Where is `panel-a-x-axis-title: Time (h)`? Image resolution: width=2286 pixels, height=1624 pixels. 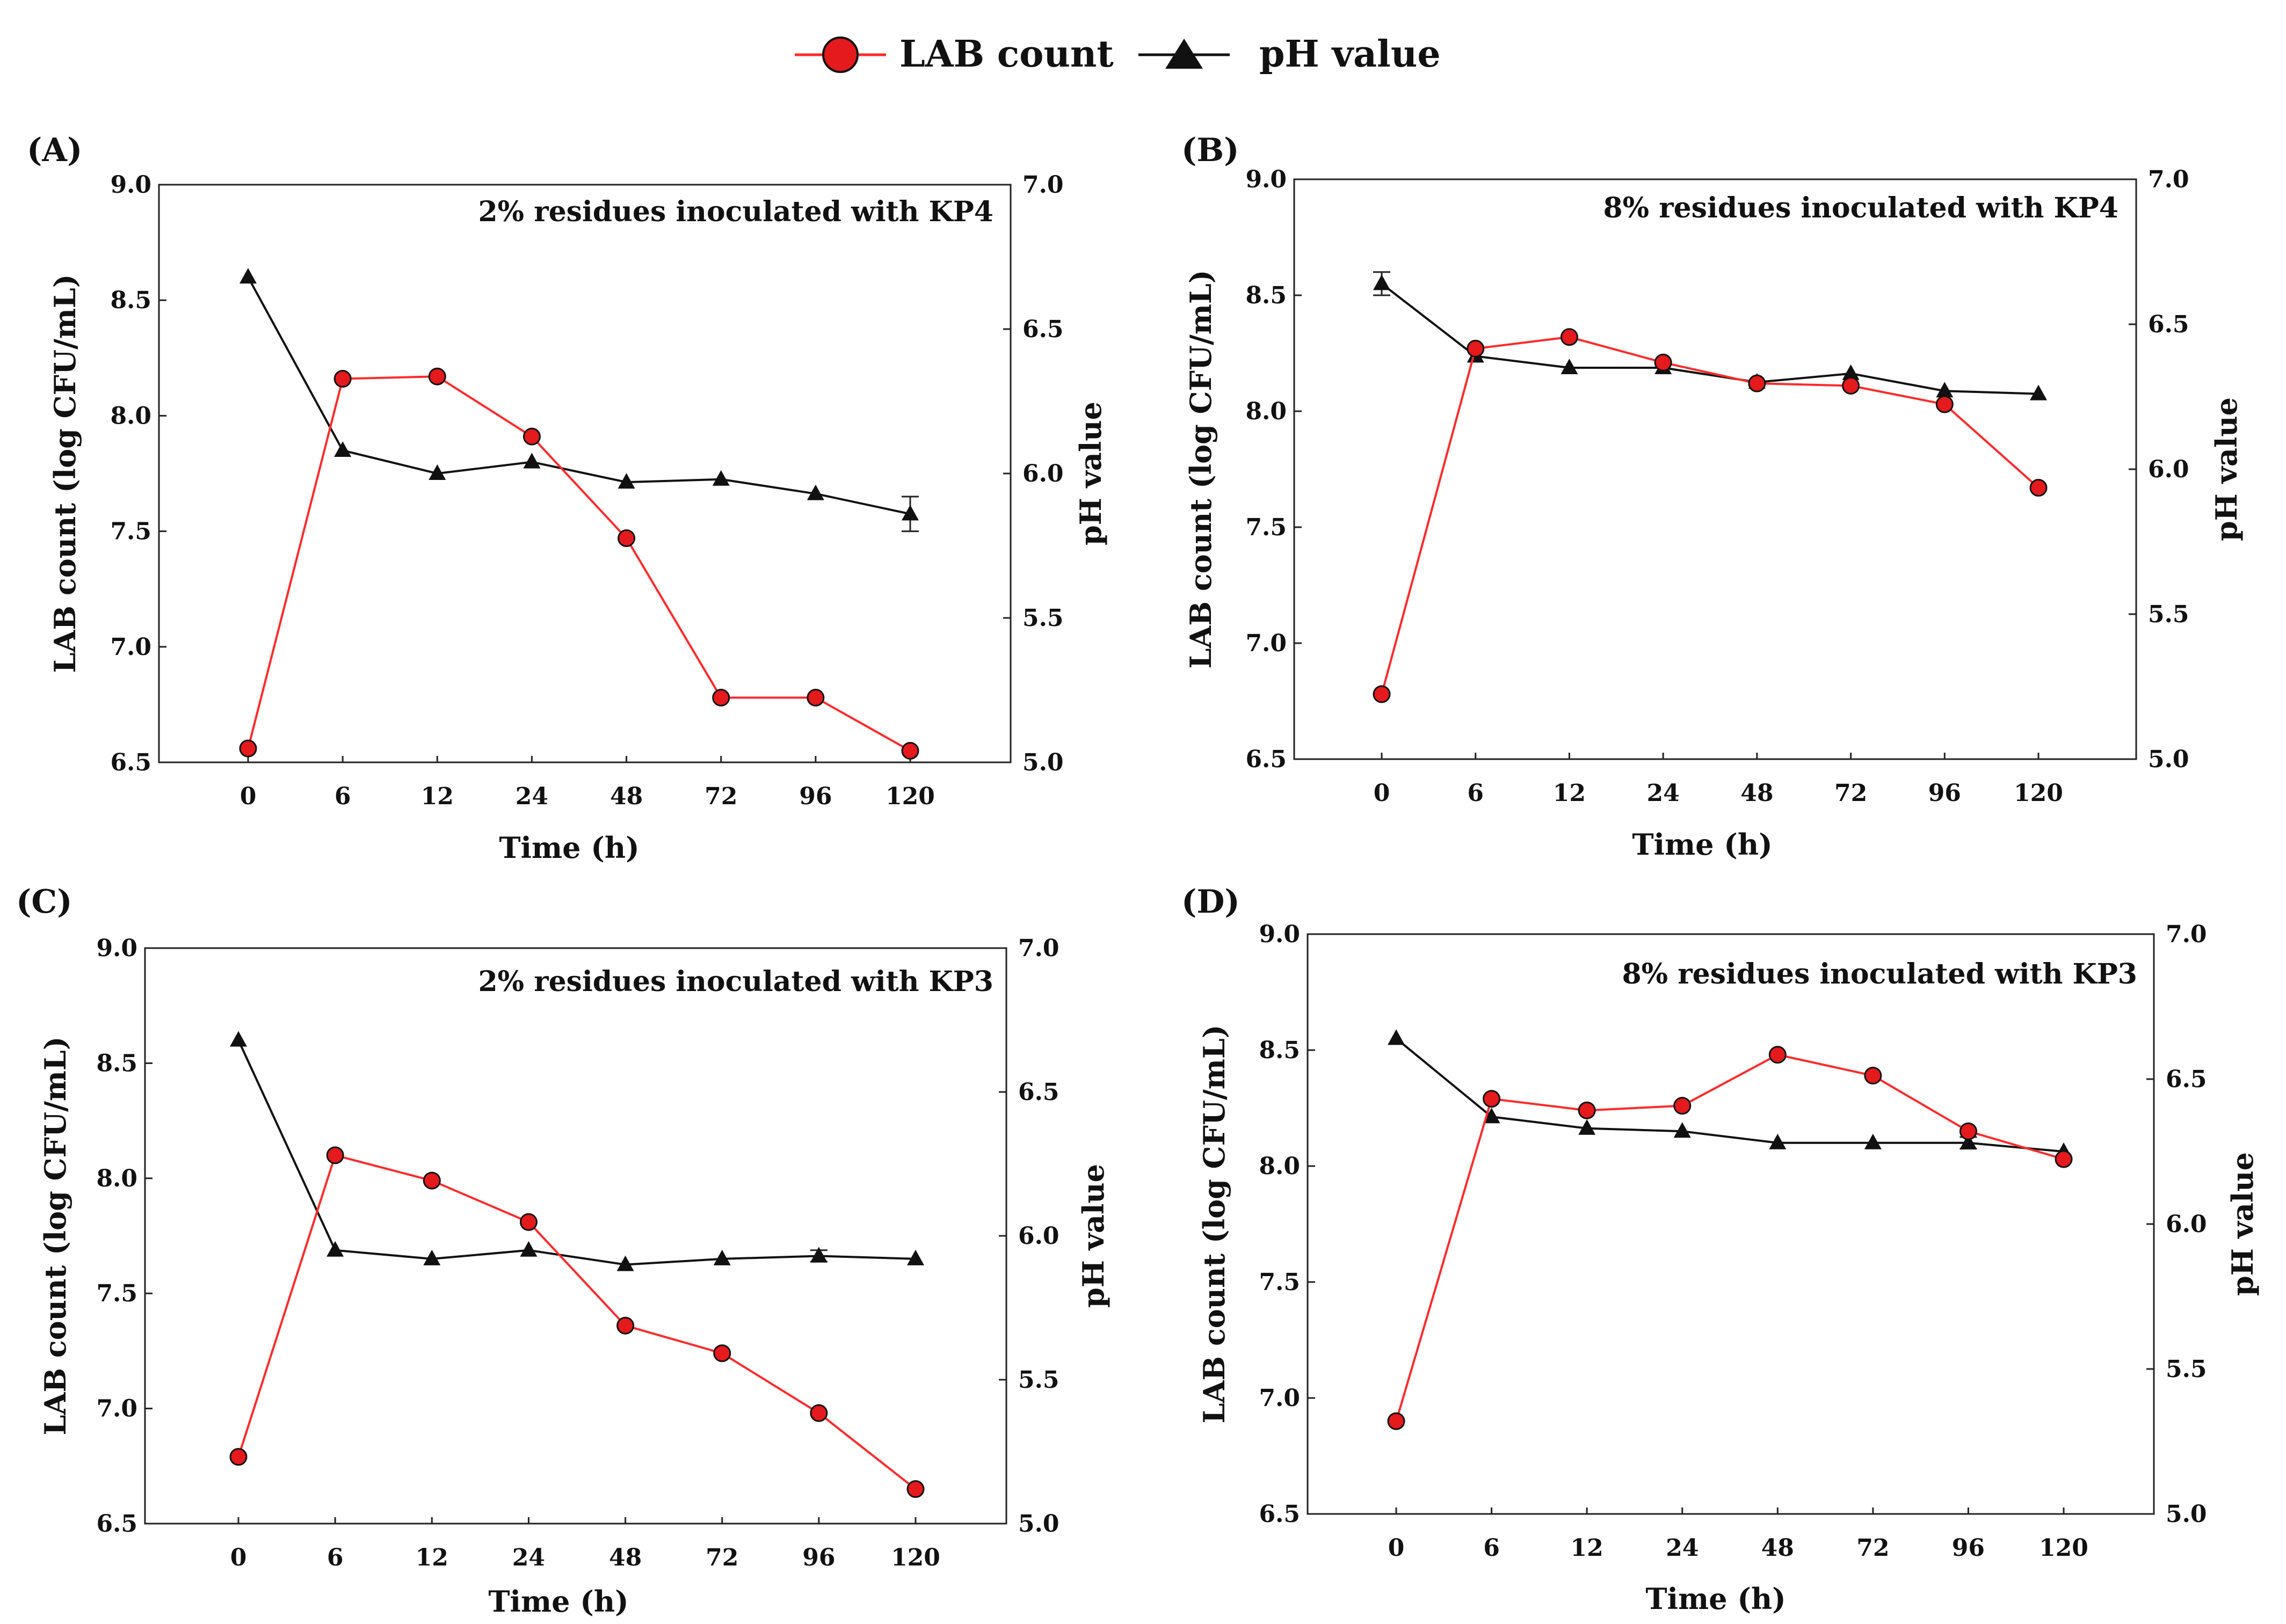
panel-a-x-axis-title: Time (h) is located at coordinates (569, 848).